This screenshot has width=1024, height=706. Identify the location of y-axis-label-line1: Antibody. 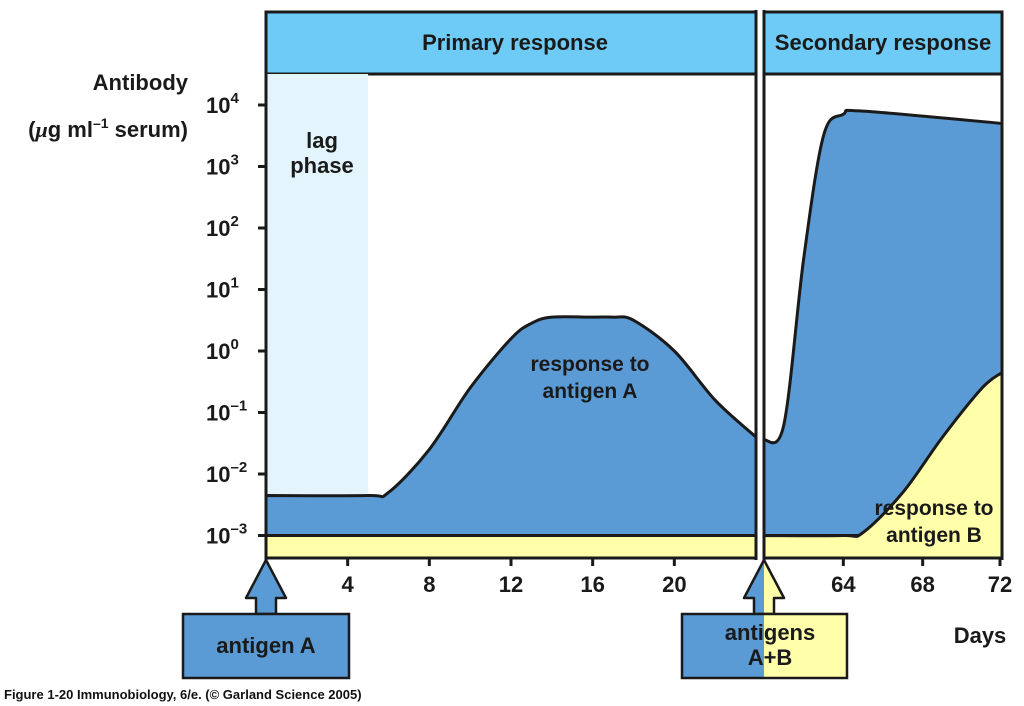
(141, 82).